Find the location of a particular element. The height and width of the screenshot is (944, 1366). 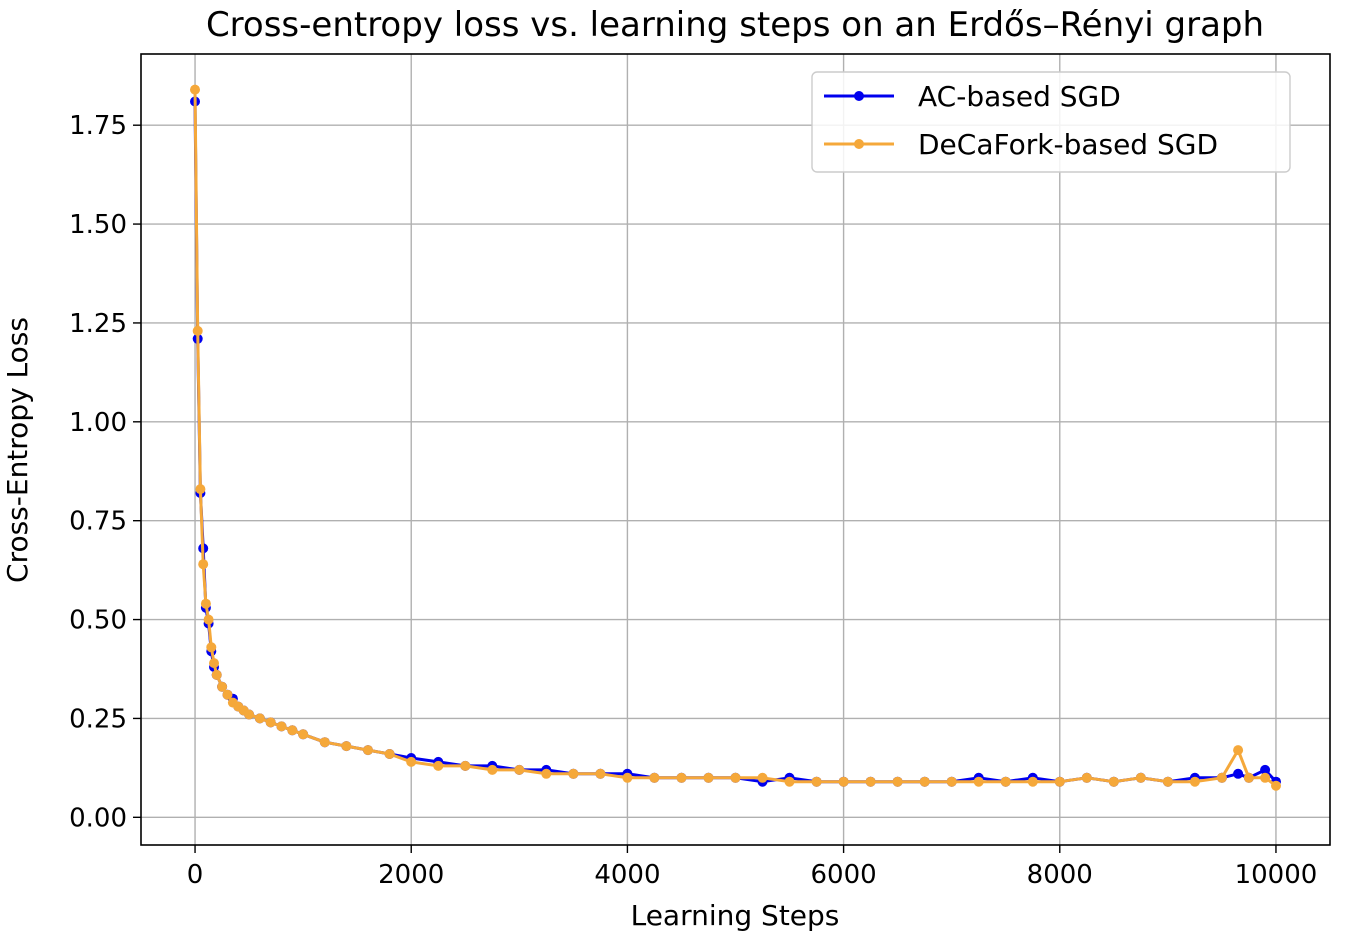

x-tick-label: 0 is located at coordinates (195, 875).